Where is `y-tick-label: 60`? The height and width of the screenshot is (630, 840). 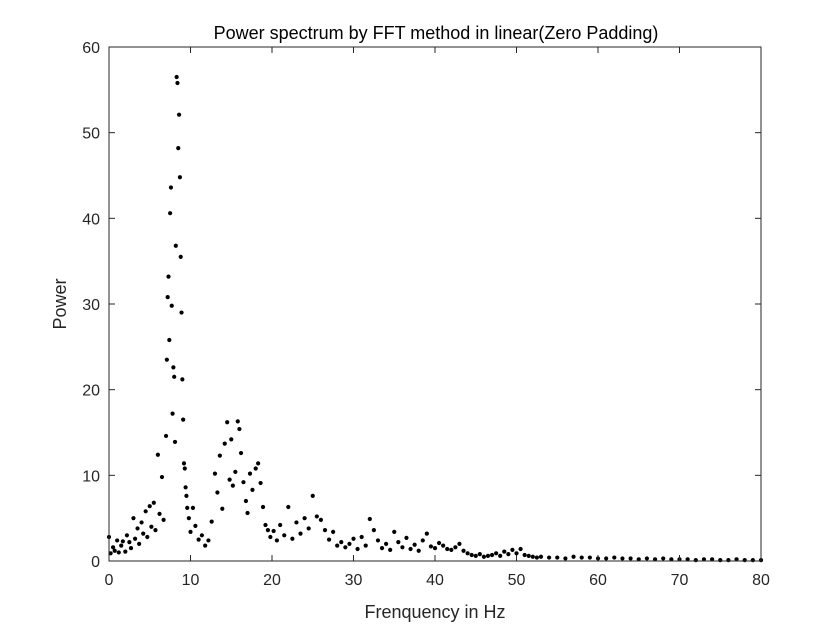
y-tick-label: 60 is located at coordinates (91, 48).